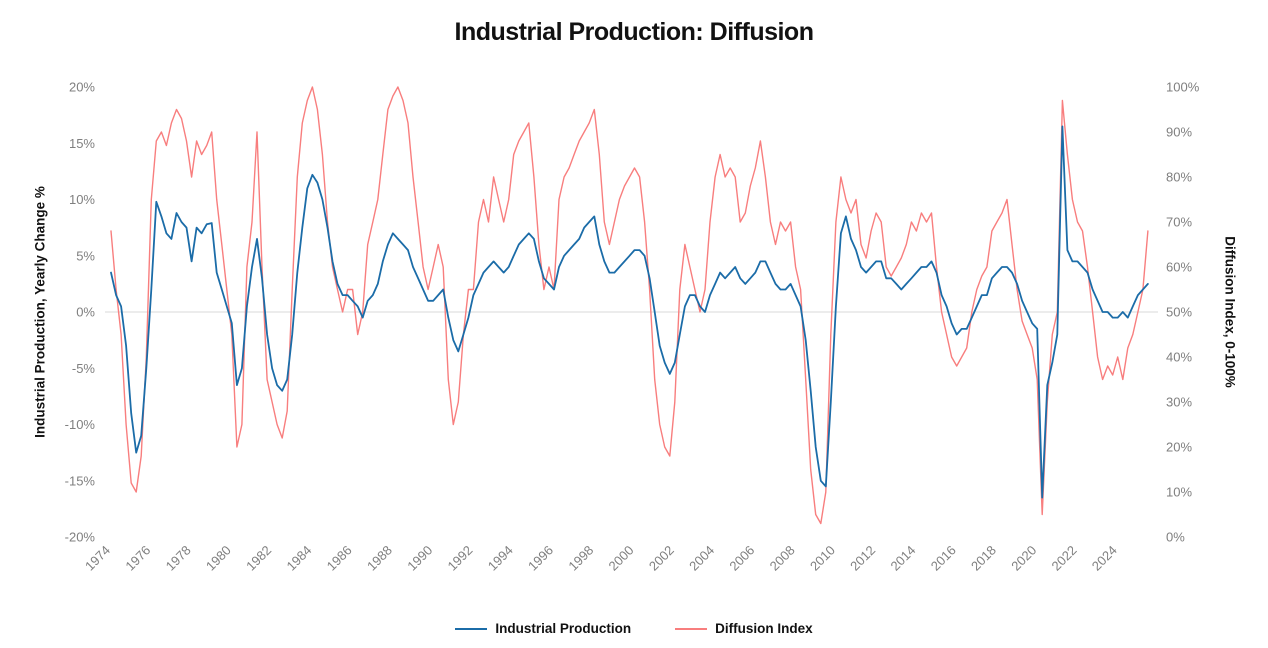 The height and width of the screenshot is (648, 1268). What do you see at coordinates (634, 628) in the screenshot?
I see `legend: Industrial Production Diffusion Index` at bounding box center [634, 628].